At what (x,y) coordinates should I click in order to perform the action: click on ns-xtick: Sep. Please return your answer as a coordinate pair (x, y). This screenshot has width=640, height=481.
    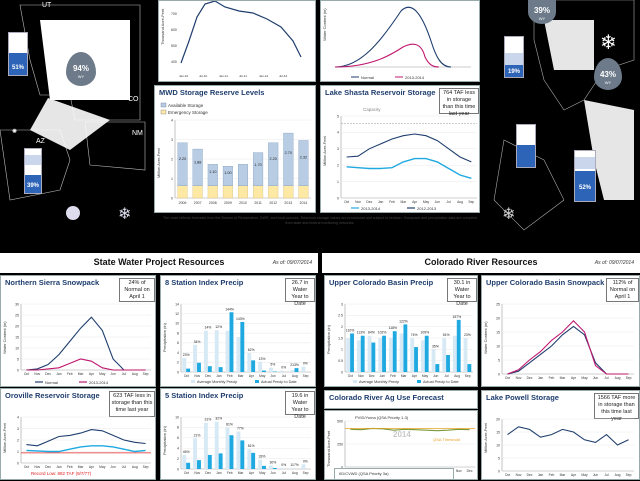
    Looking at the image, I should click on (146, 374).